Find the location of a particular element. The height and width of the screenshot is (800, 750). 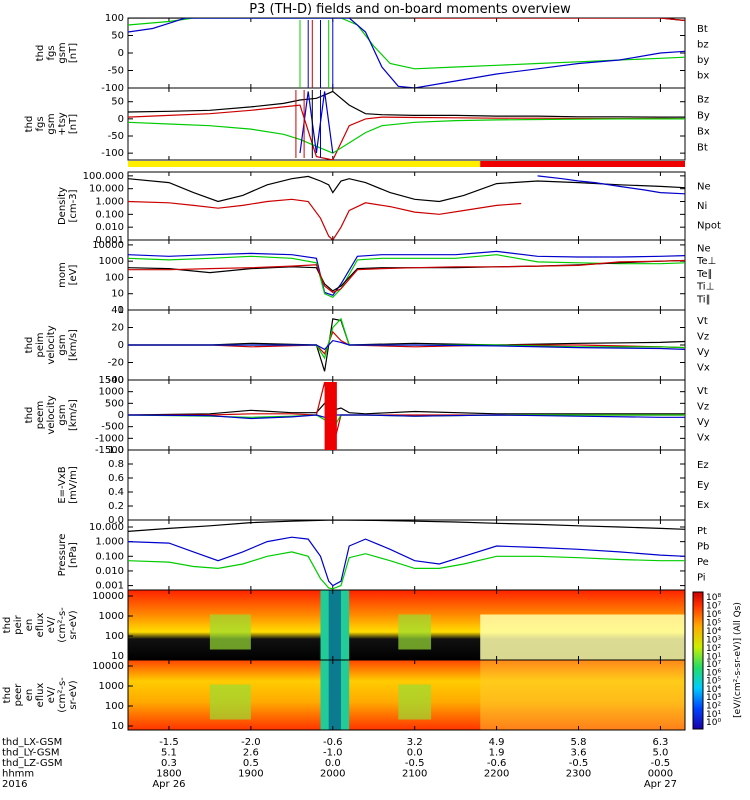

y-tick-label: -100 is located at coordinates (112, 88).